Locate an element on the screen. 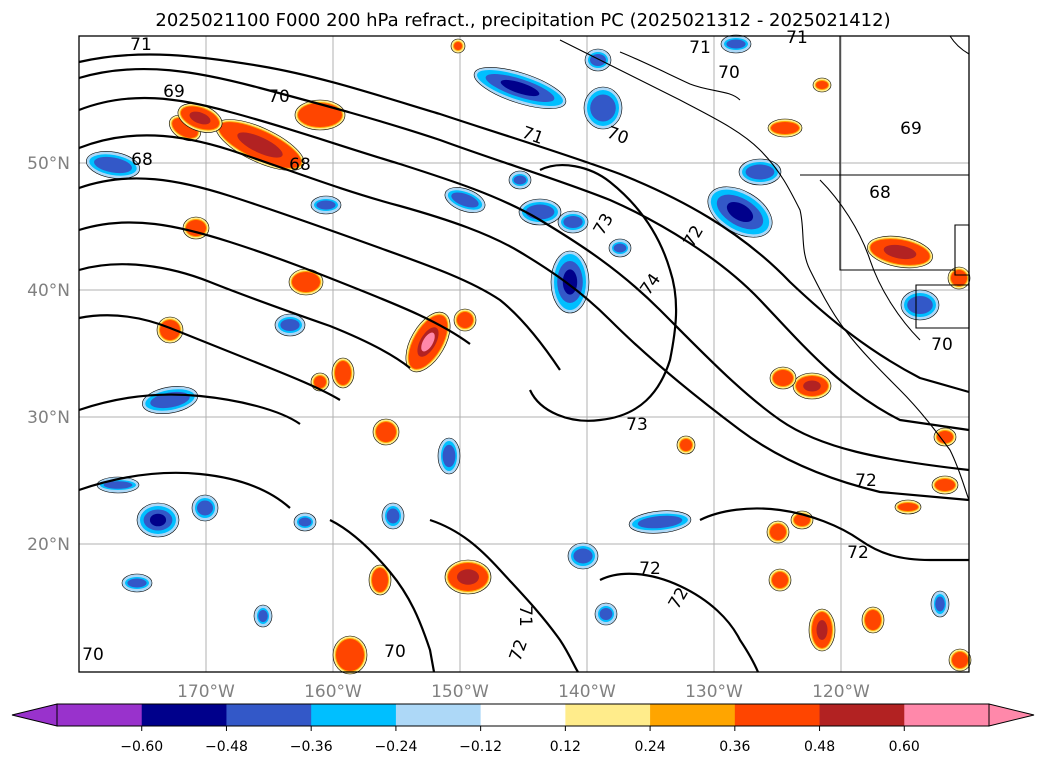 The width and height of the screenshot is (1047, 765). latitude-label: 30°N is located at coordinates (48, 418).